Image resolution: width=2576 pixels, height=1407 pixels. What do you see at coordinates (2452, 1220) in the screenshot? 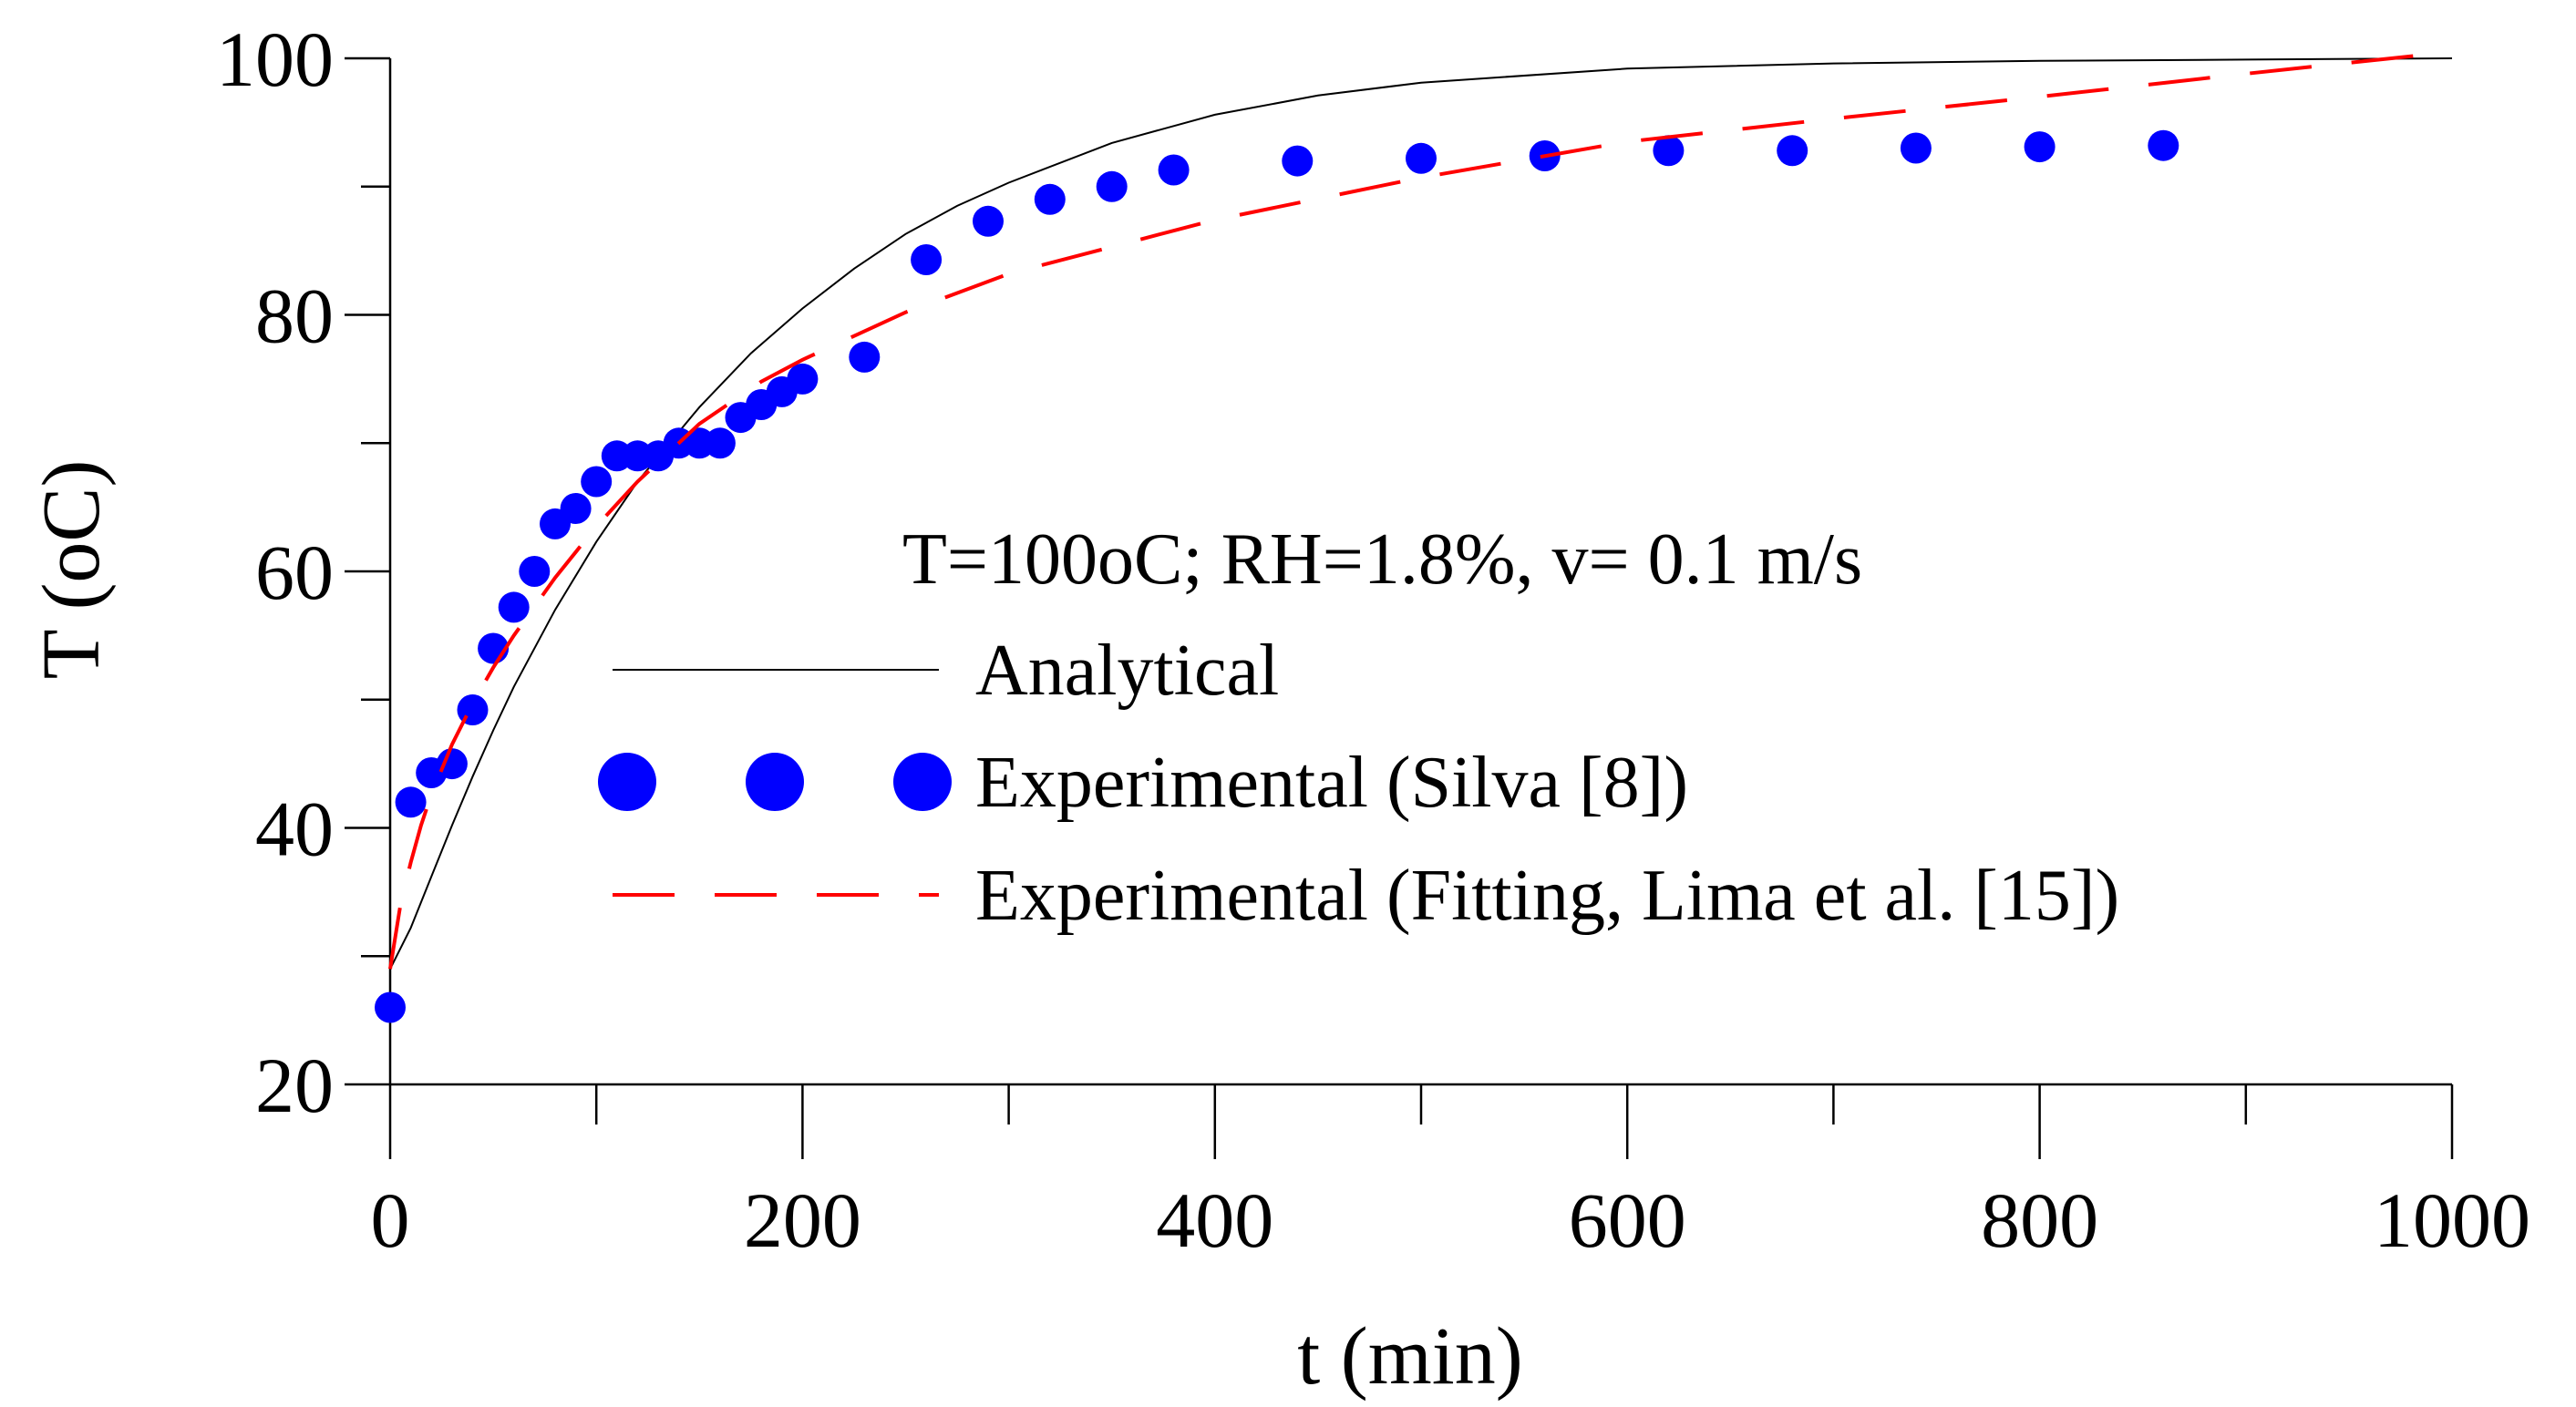
I see `x-tick-label: 1000` at bounding box center [2452, 1220].